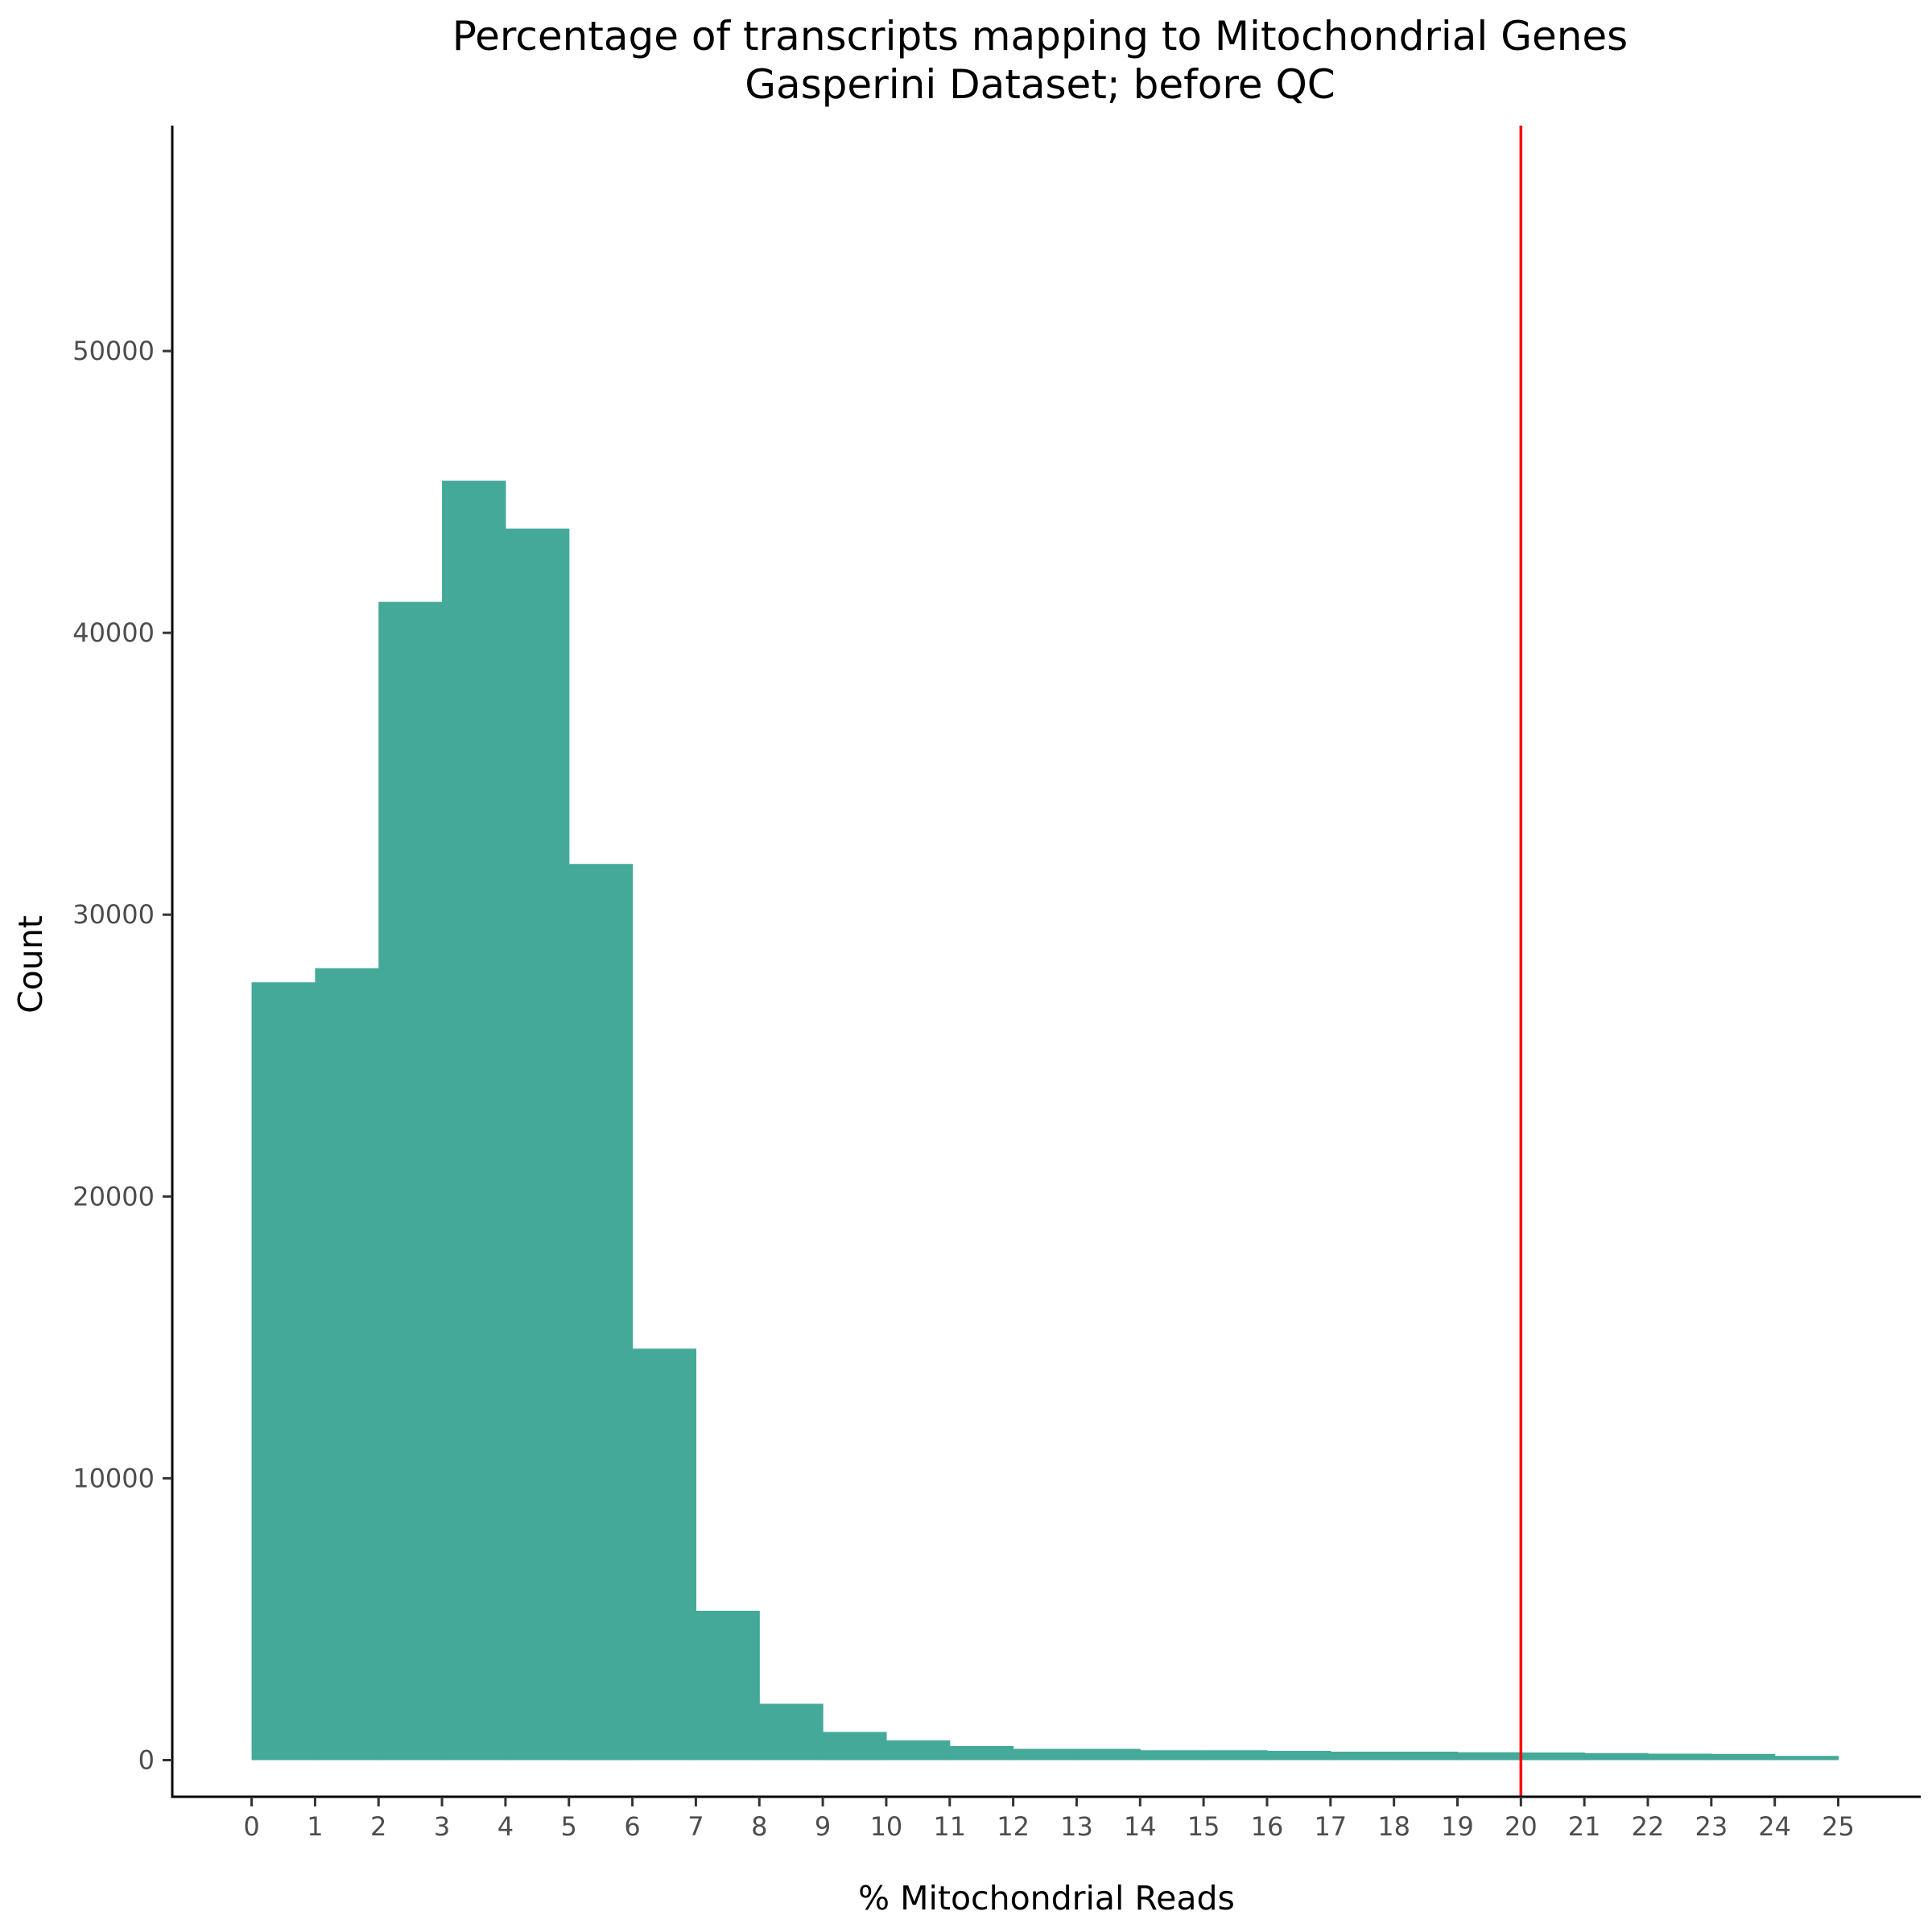 This screenshot has height=1932, width=1932. I want to click on x-tick-label: 19, so click(1457, 1826).